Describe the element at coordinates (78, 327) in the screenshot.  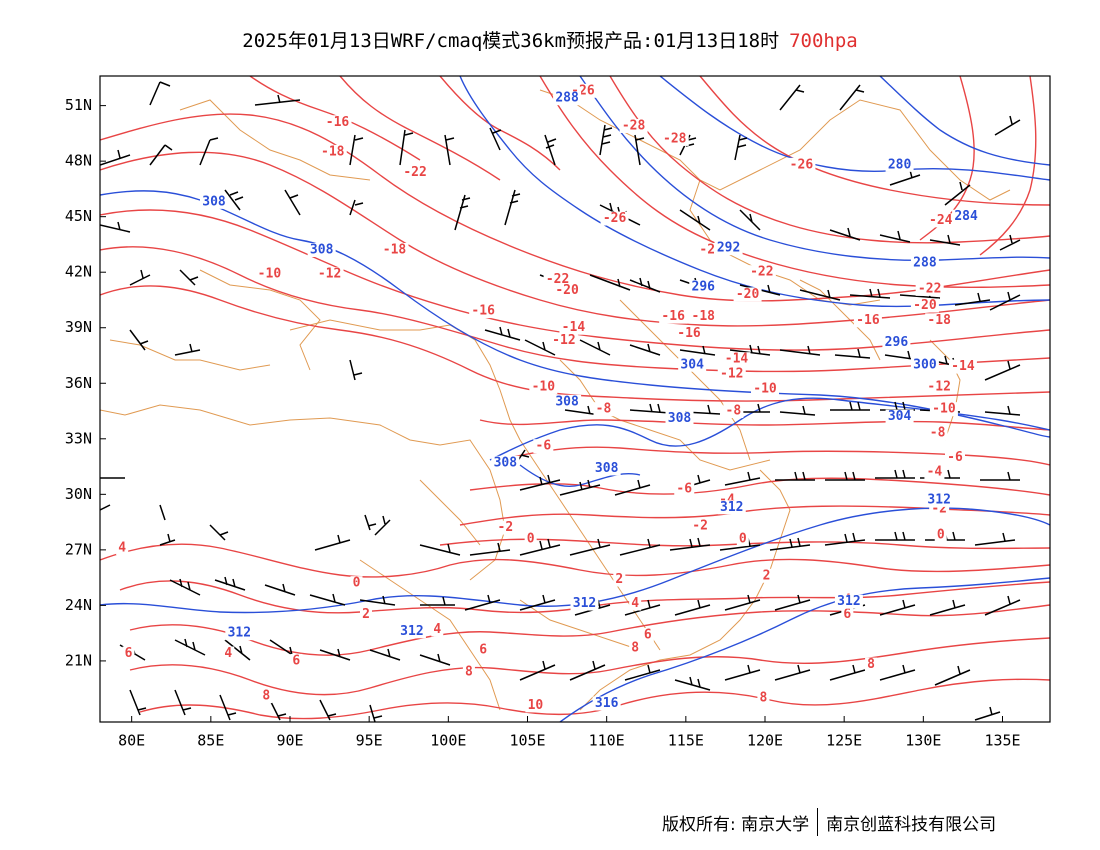
I see `lat-label: 39N` at that location.